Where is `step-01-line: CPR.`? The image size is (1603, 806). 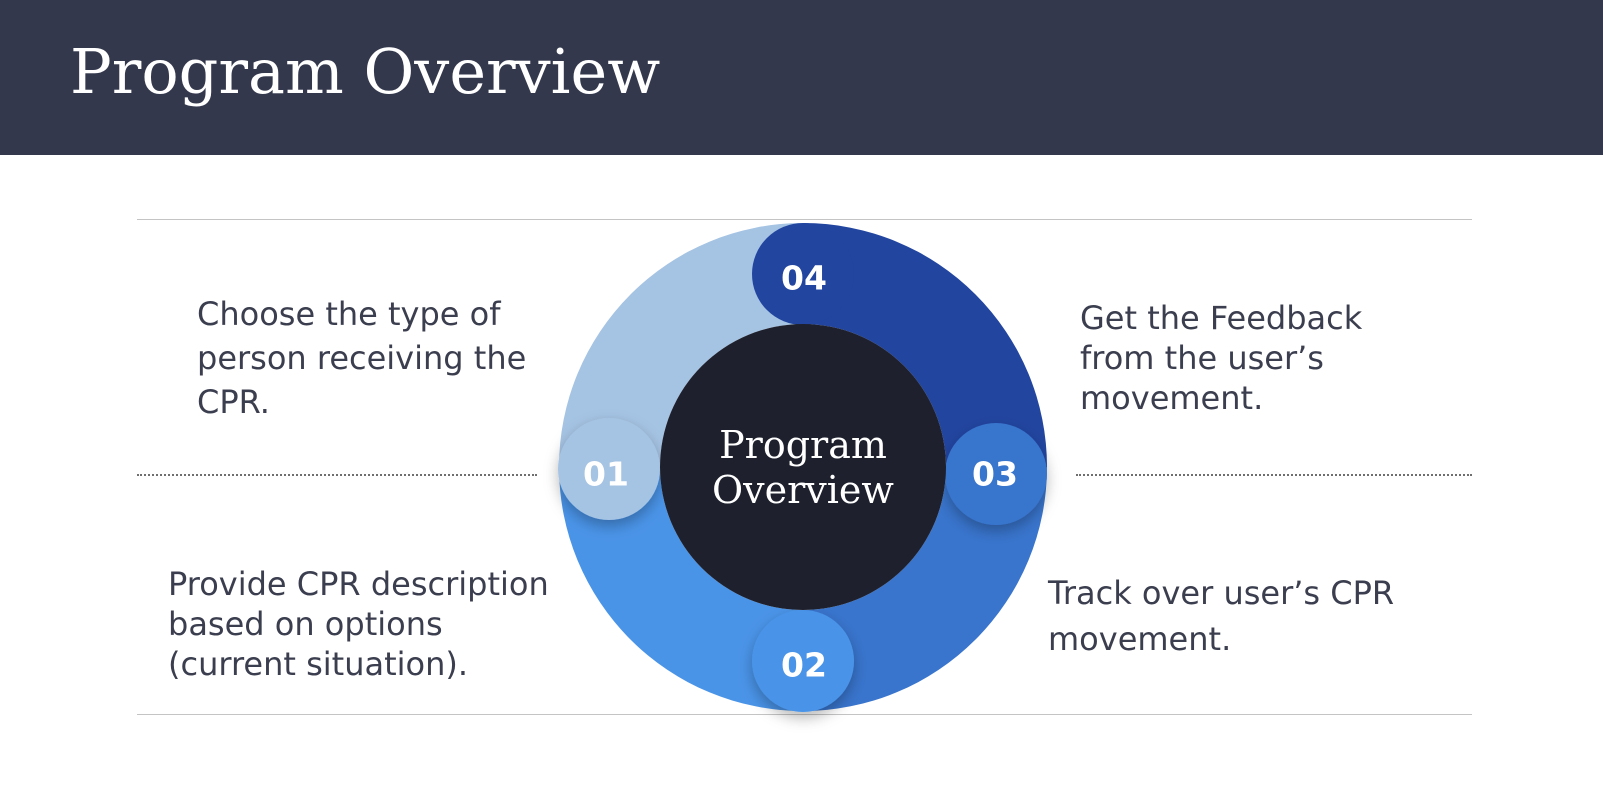 step-01-line: CPR. is located at coordinates (233, 402).